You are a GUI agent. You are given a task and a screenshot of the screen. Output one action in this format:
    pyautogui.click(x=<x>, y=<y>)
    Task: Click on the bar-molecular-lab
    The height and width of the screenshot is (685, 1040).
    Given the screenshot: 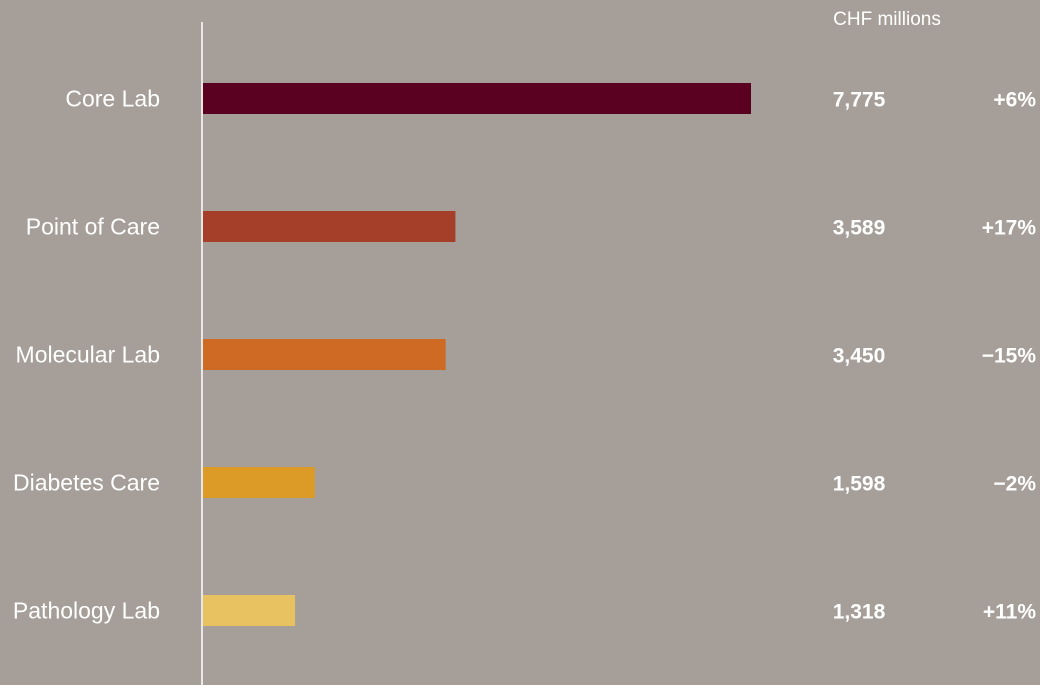 What is the action you would take?
    pyautogui.click(x=324, y=354)
    